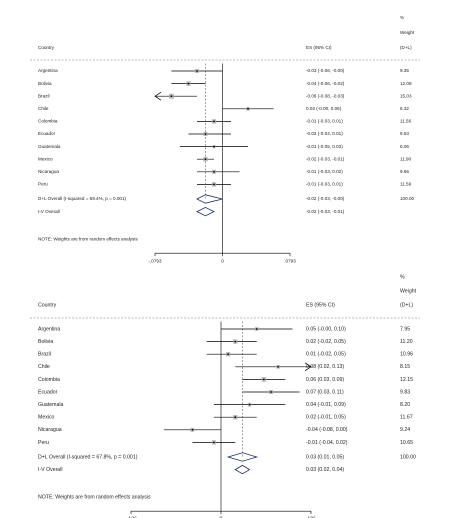 This screenshot has width=450, height=518. What do you see at coordinates (325, 95) in the screenshot?
I see `effect-label: -0.06 (-0.08, -0.03)` at bounding box center [325, 95].